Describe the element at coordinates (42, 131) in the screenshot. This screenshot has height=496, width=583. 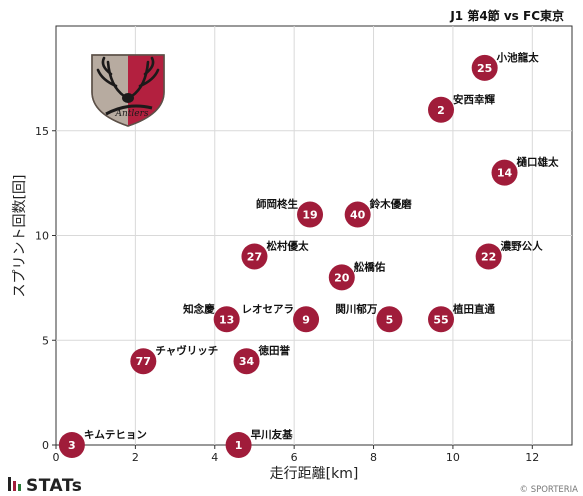
I see `y-tick-label: 15` at that location.